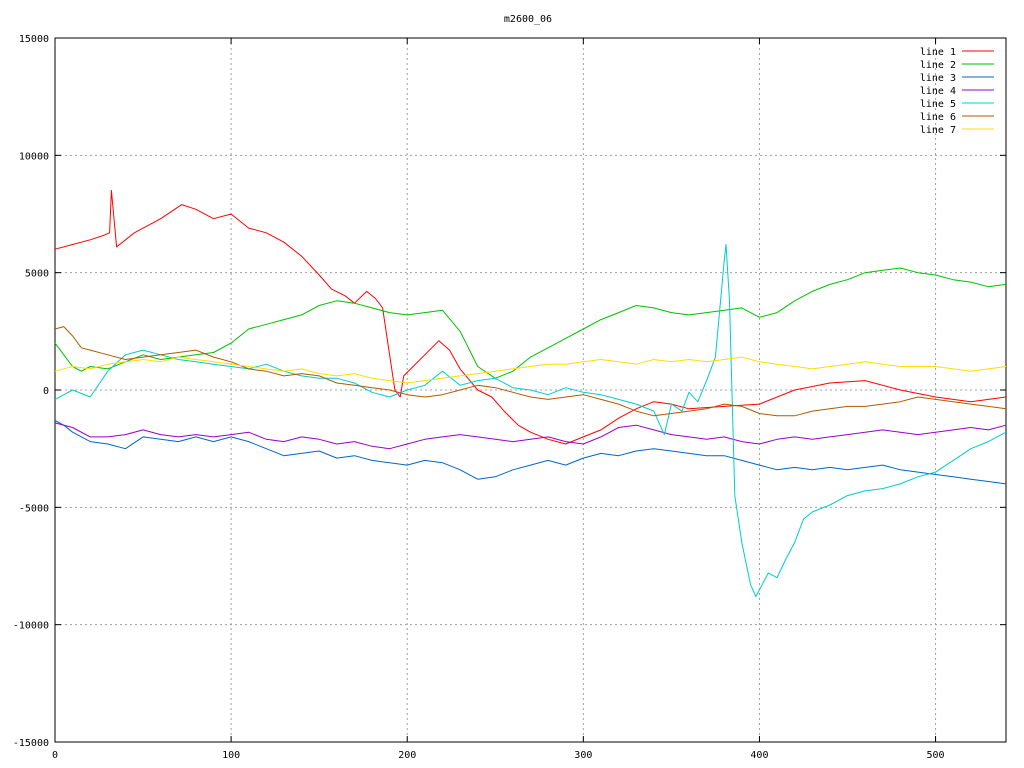  I want to click on legend-label-3: line 3, so click(938, 78).